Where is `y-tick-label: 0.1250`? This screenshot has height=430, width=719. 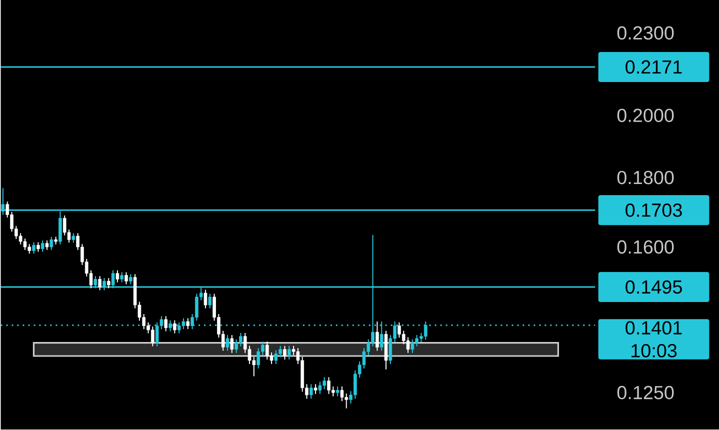 y-tick-label: 0.1250 is located at coordinates (645, 393).